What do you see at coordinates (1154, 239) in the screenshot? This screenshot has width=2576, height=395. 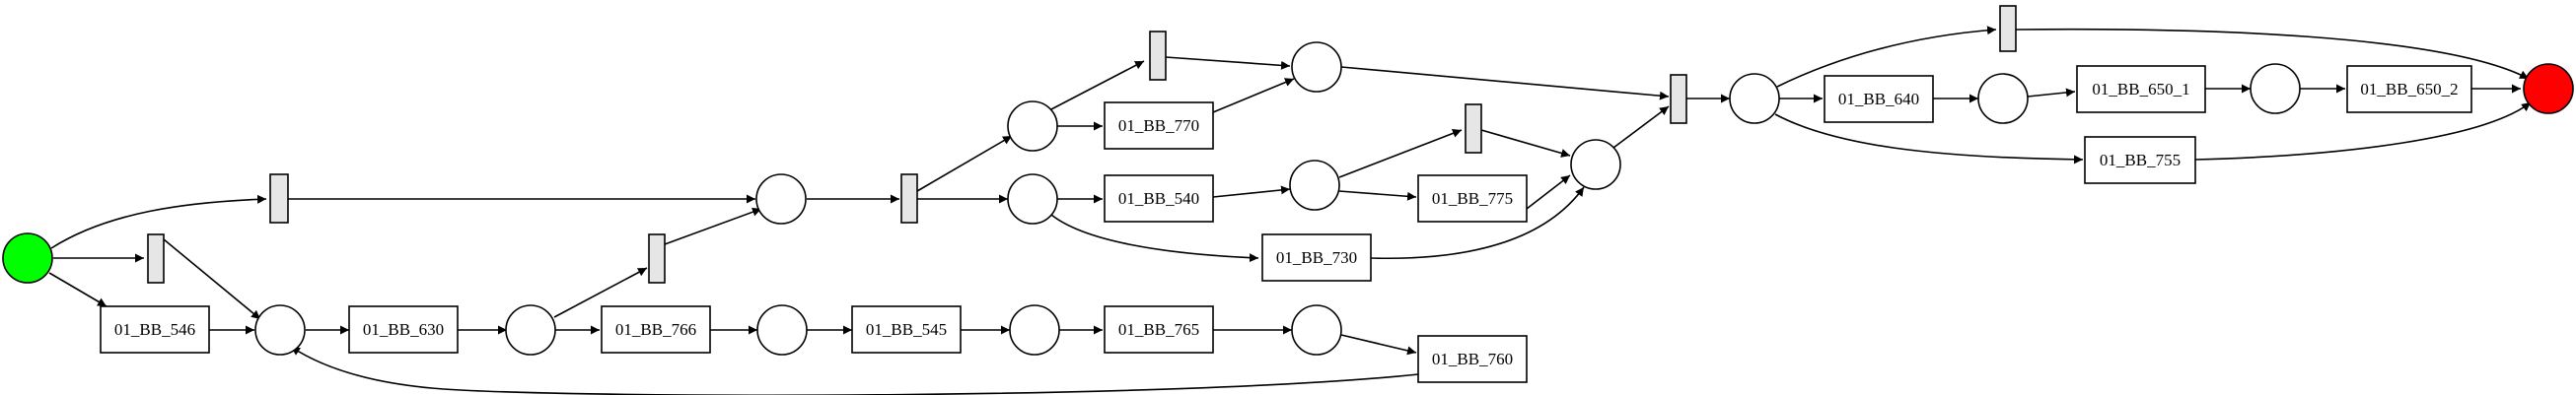 I see `edge-p9-to-bb730` at bounding box center [1154, 239].